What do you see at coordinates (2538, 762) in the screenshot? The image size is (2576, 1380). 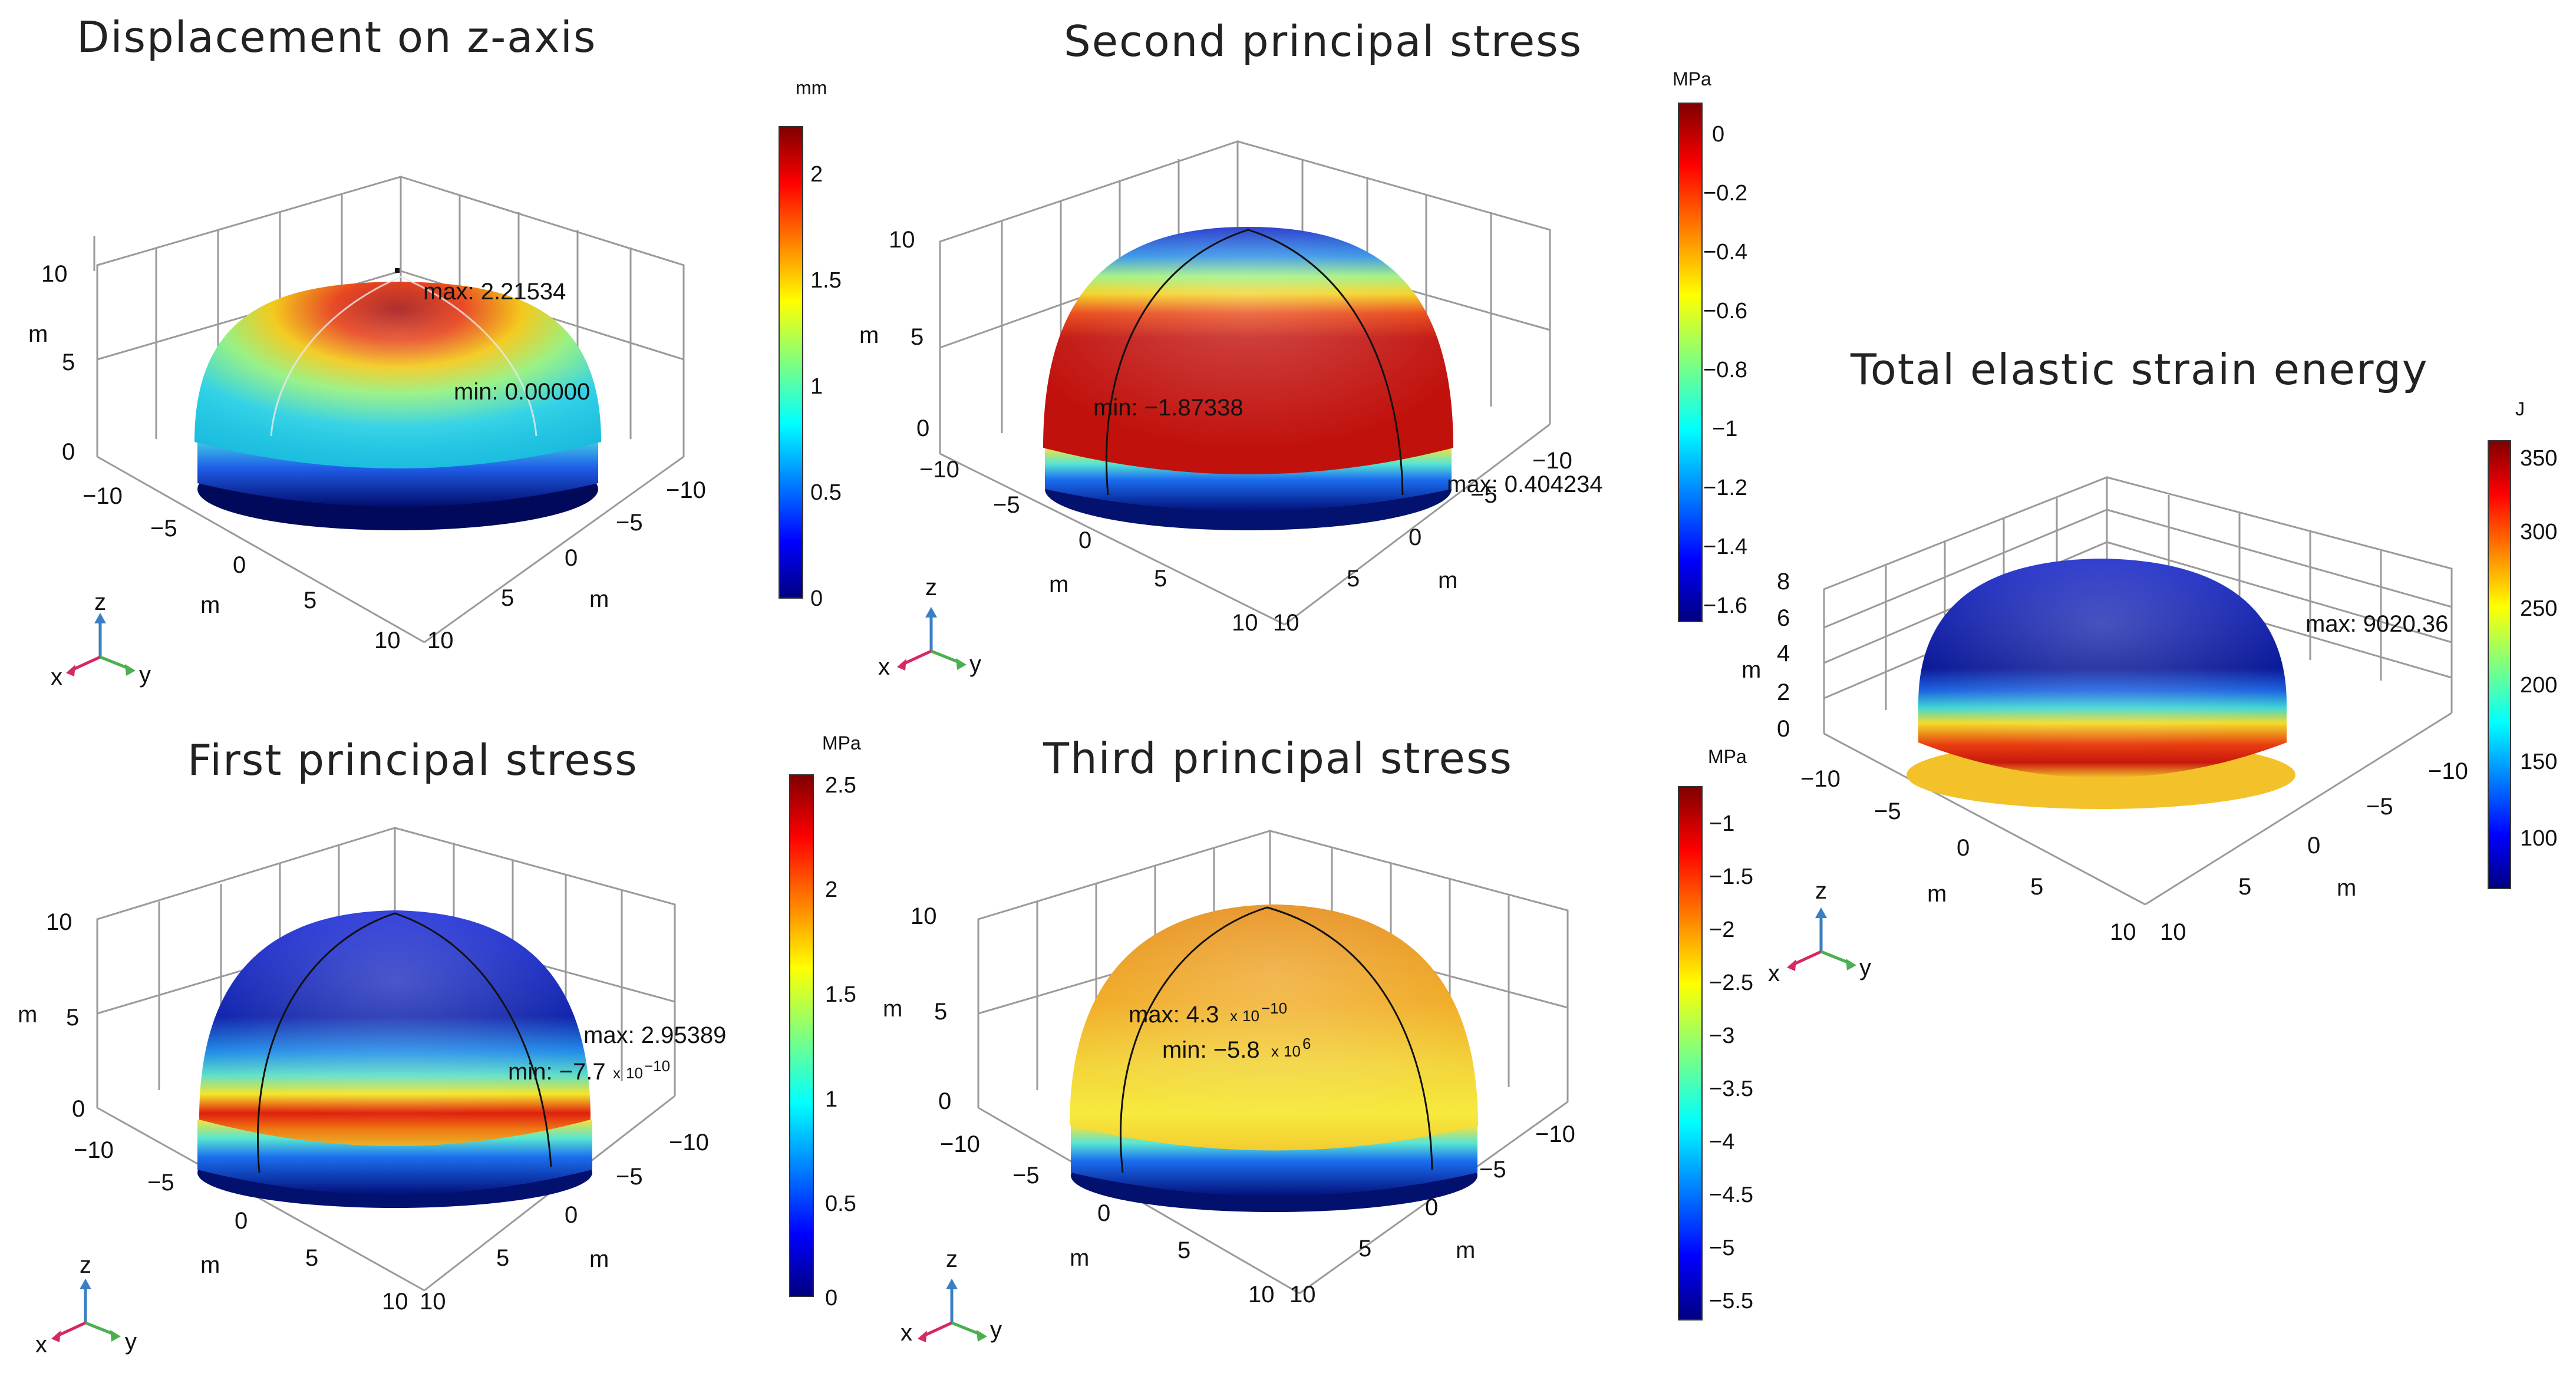 I see `colorbar-tick: 150` at bounding box center [2538, 762].